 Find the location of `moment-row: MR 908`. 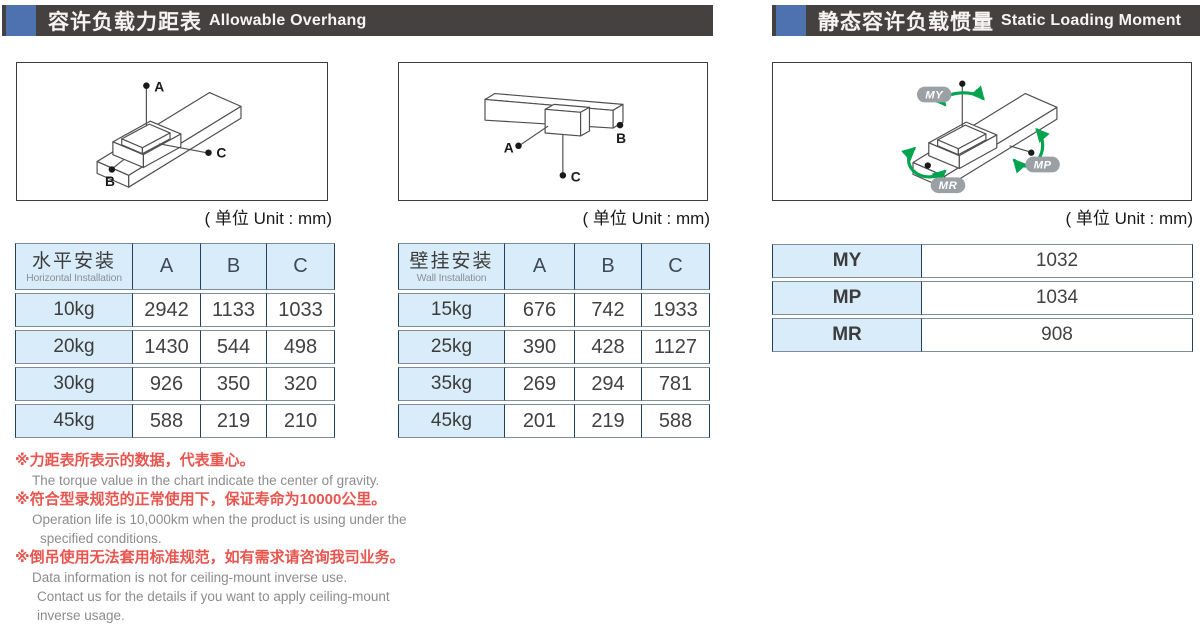

moment-row: MR 908 is located at coordinates (982, 335).